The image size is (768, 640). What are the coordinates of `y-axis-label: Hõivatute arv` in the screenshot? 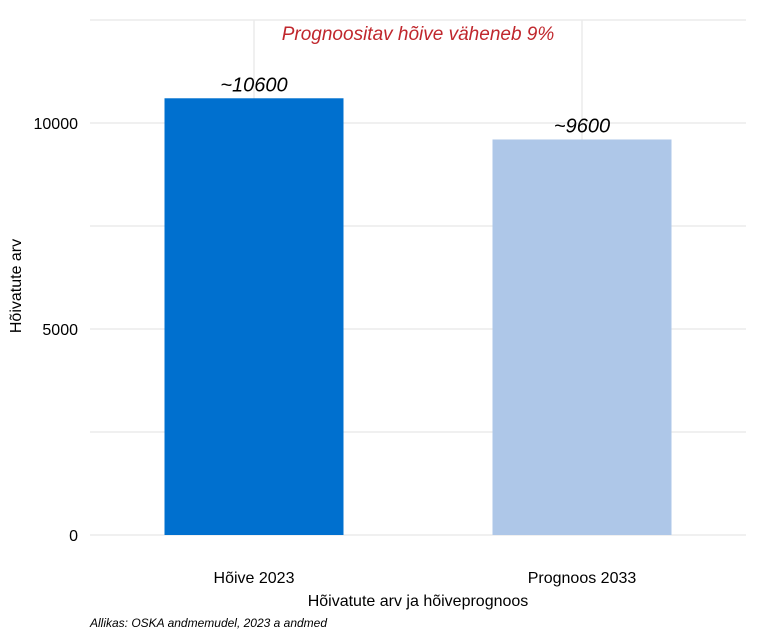 It's located at (16, 286).